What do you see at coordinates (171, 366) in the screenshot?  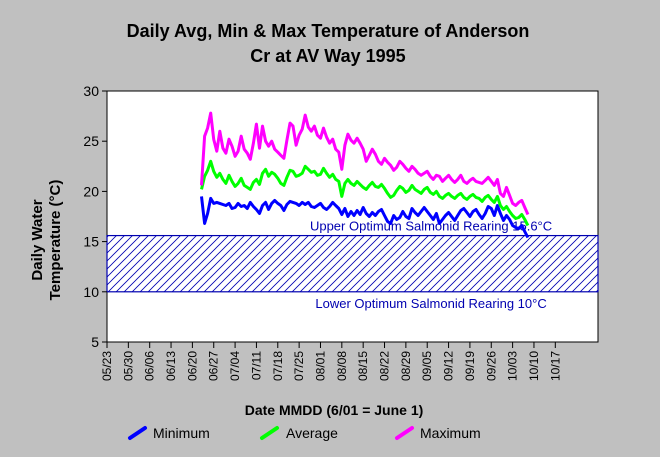 I see `x-tick-label: 06/13` at bounding box center [171, 366].